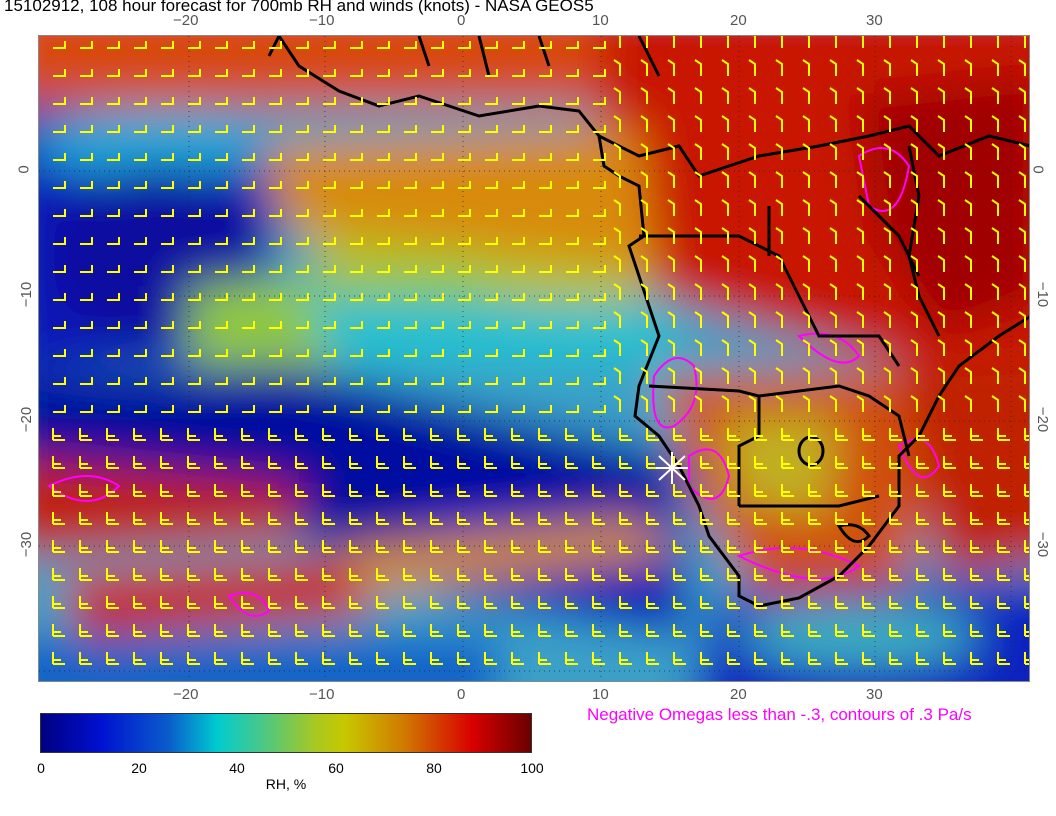 Image resolution: width=1056 pixels, height=816 pixels. What do you see at coordinates (322, 694) in the screenshot?
I see `lon-tick-bottom: −10` at bounding box center [322, 694].